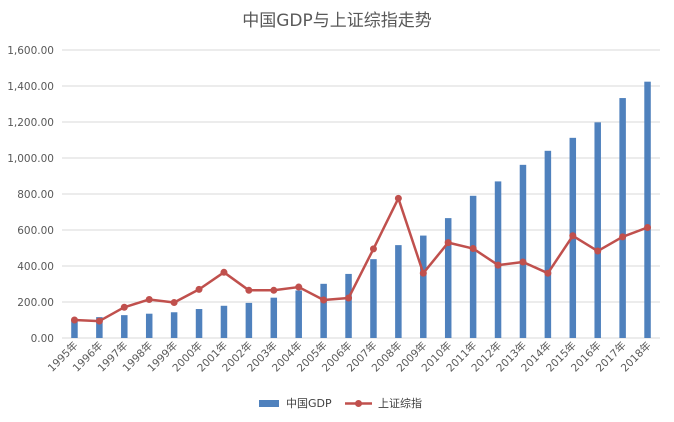  What do you see at coordinates (400, 403) in the screenshot?
I see `legend-label-index: 上证综指` at bounding box center [400, 403].